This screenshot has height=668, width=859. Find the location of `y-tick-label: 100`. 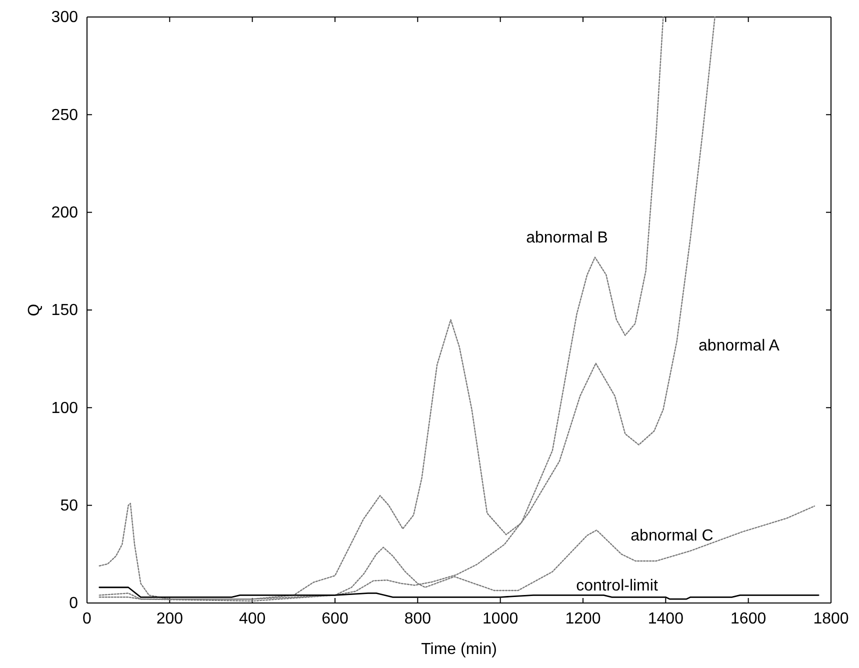

y-tick-label: 100 is located at coordinates (64, 408).